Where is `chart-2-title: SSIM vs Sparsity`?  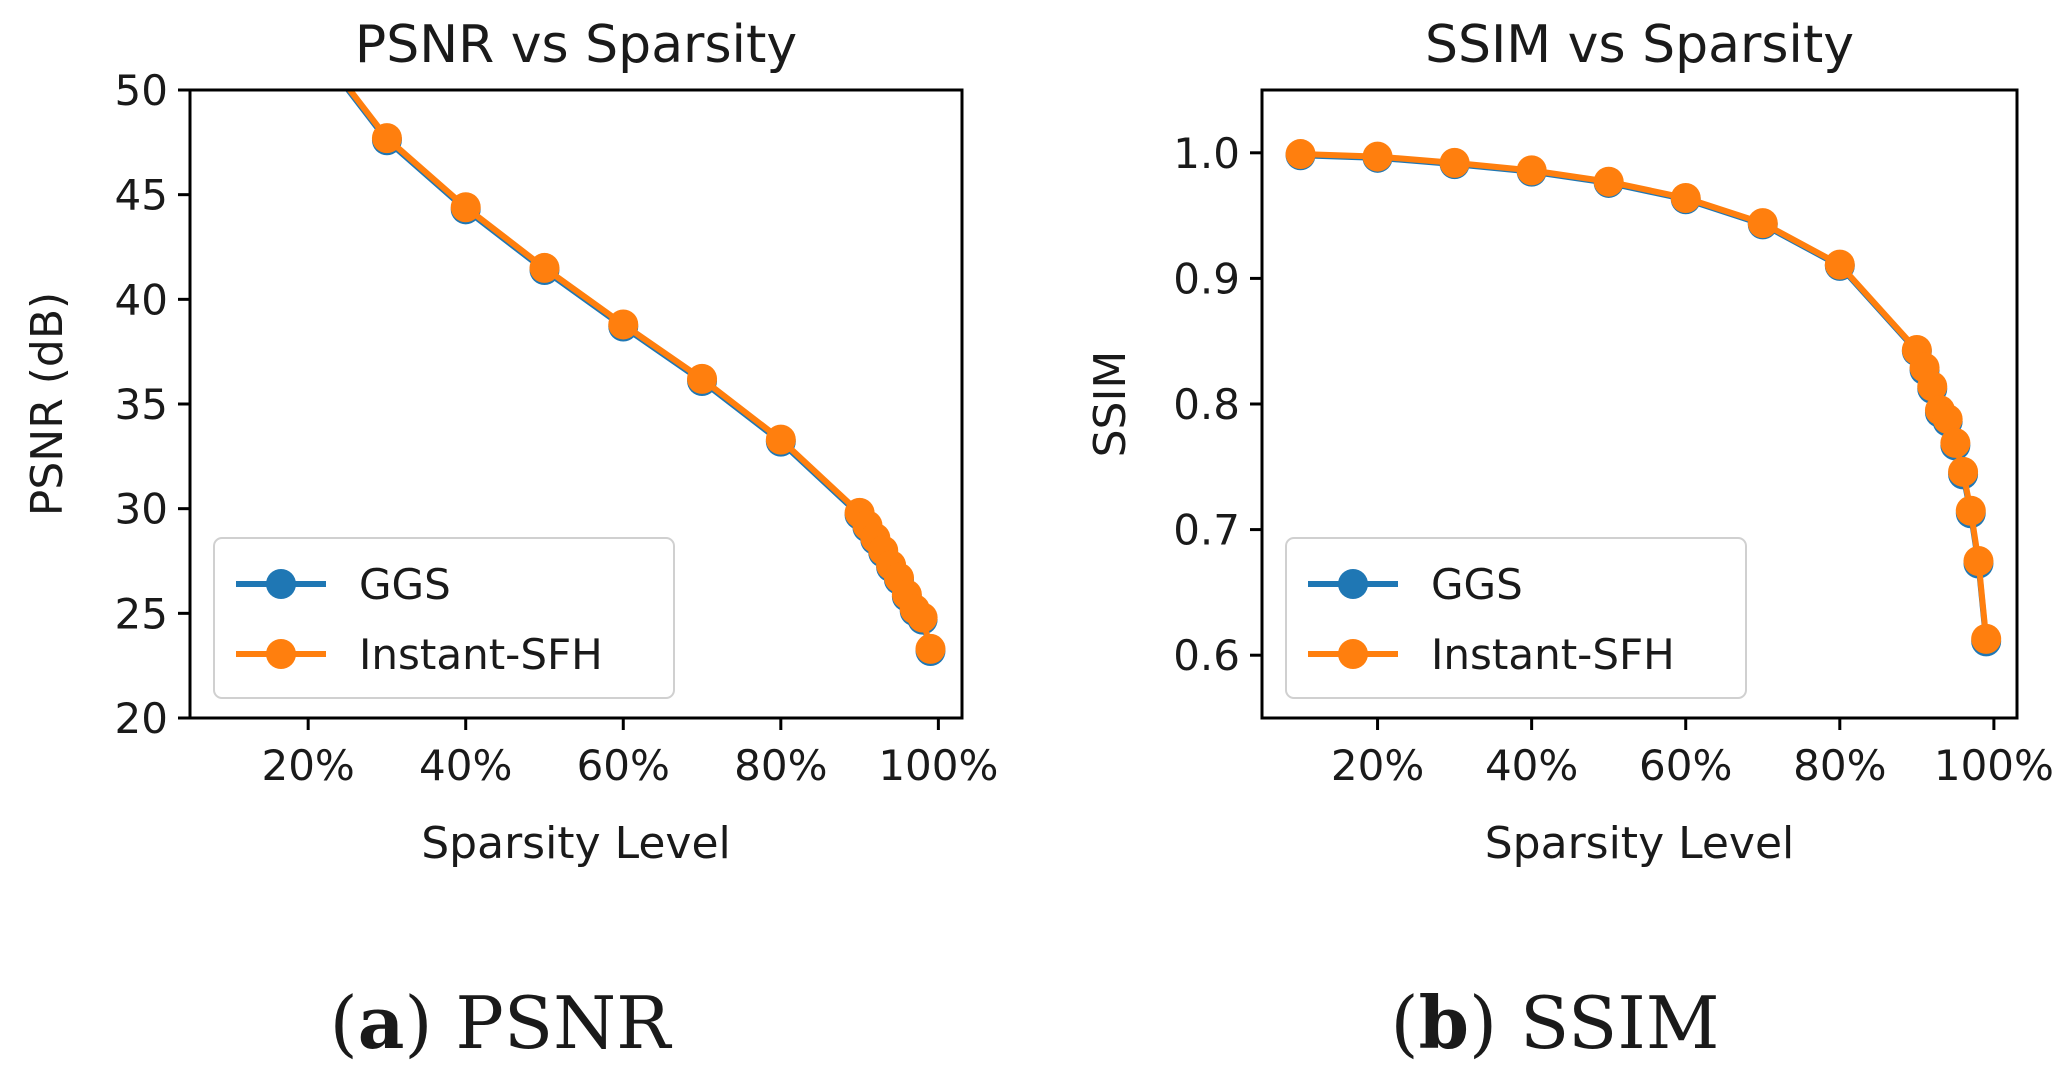 chart-2-title: SSIM vs Sparsity is located at coordinates (1639, 45).